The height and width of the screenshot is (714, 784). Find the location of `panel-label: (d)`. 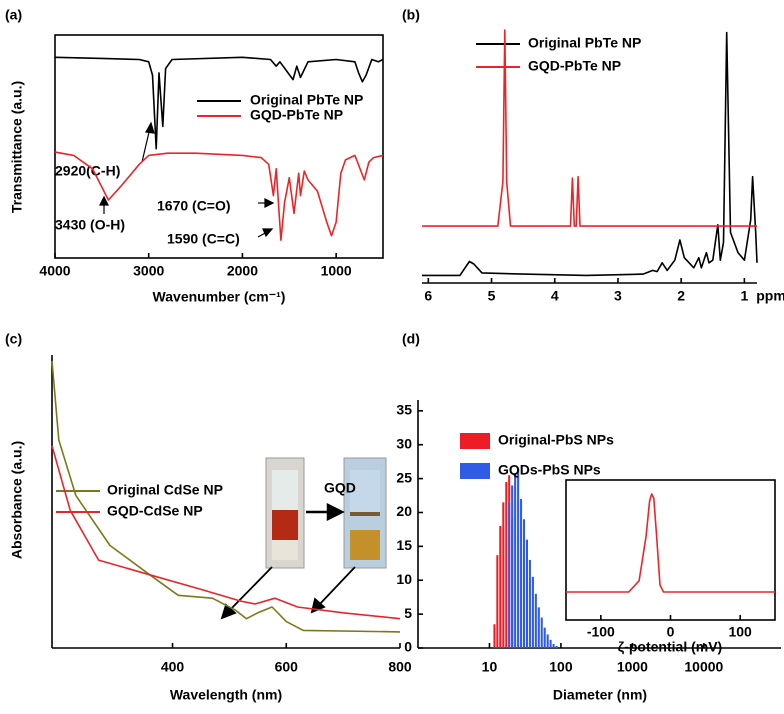

panel-label: (d) is located at coordinates (411, 339).